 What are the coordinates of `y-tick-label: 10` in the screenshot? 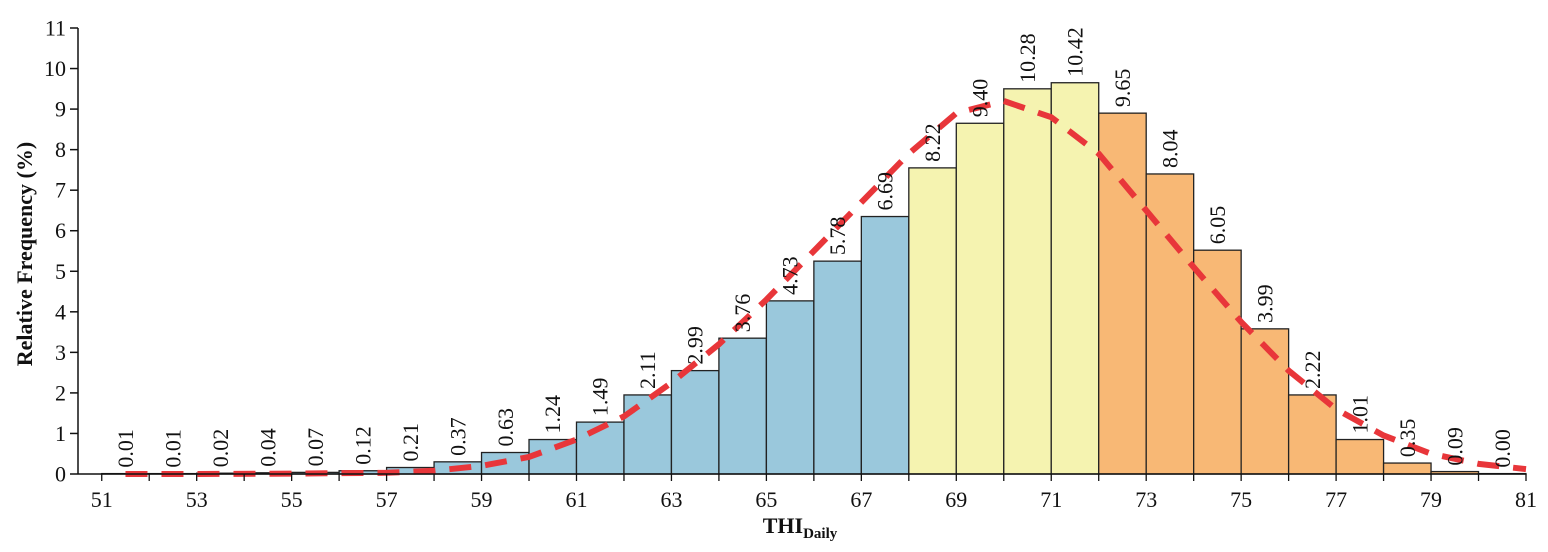 It's located at (55, 68).